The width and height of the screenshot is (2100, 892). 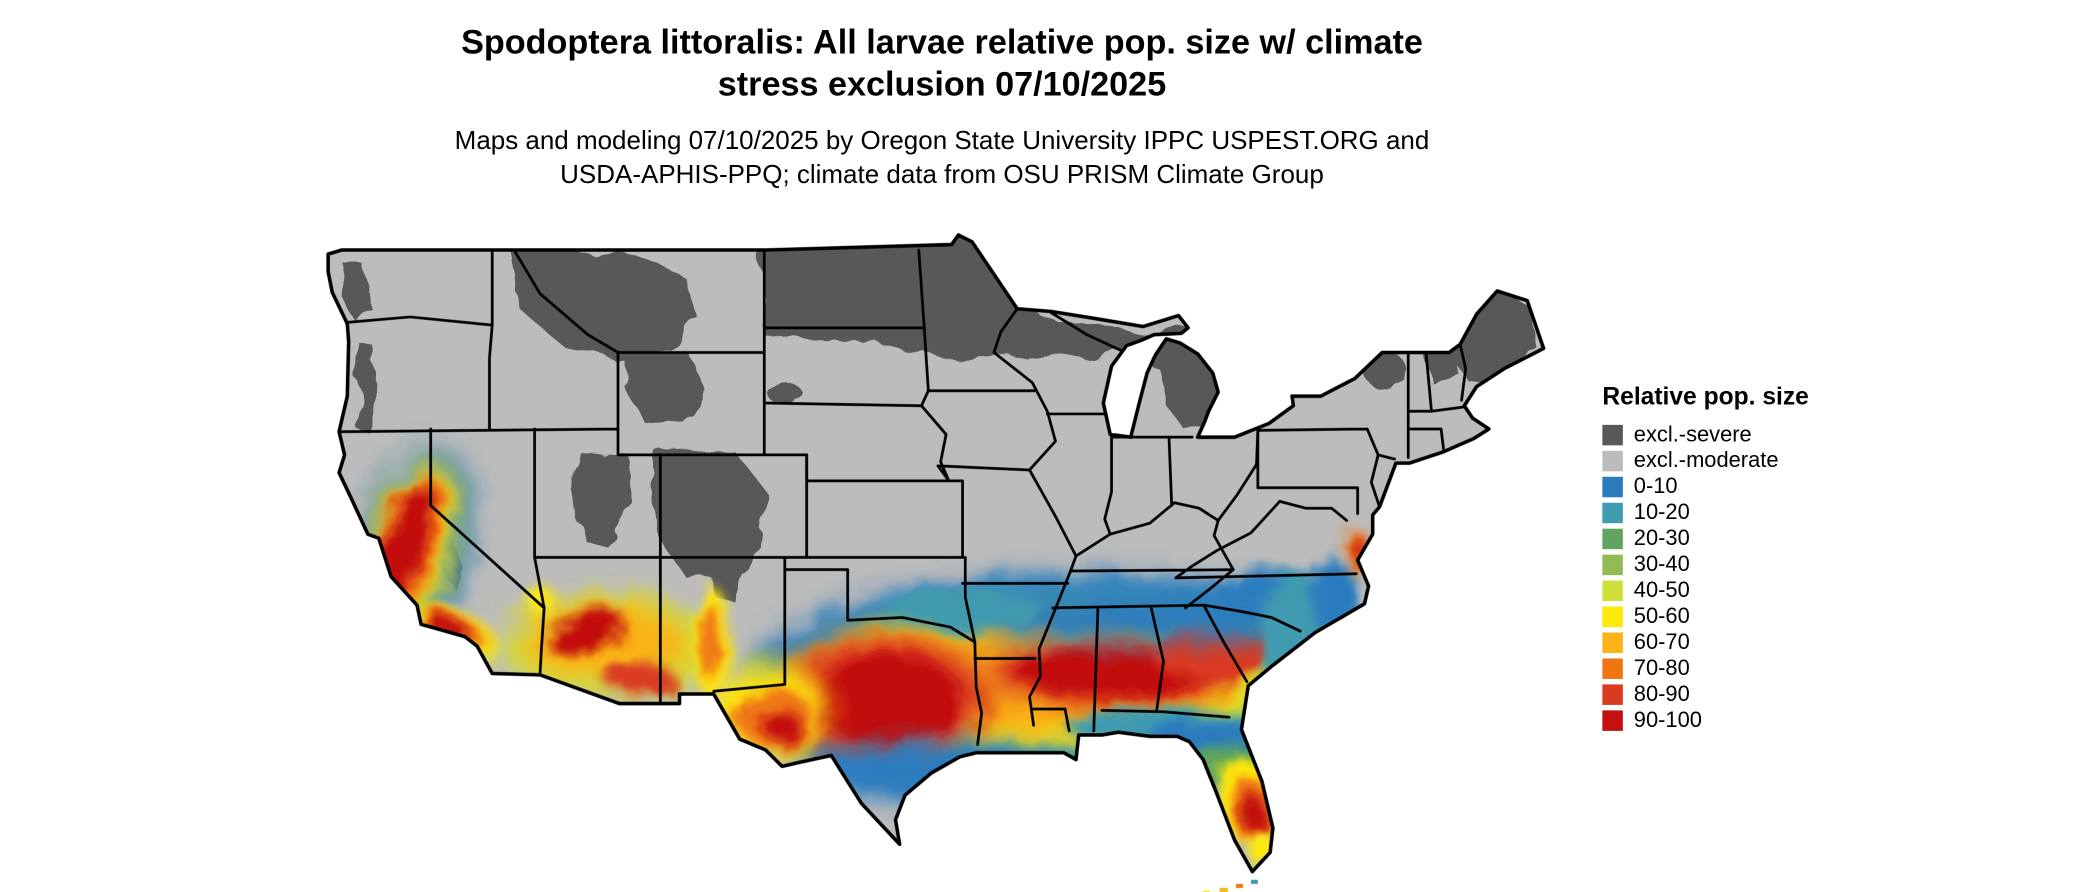 I want to click on legend-item: excl.-severe, so click(x=1705, y=435).